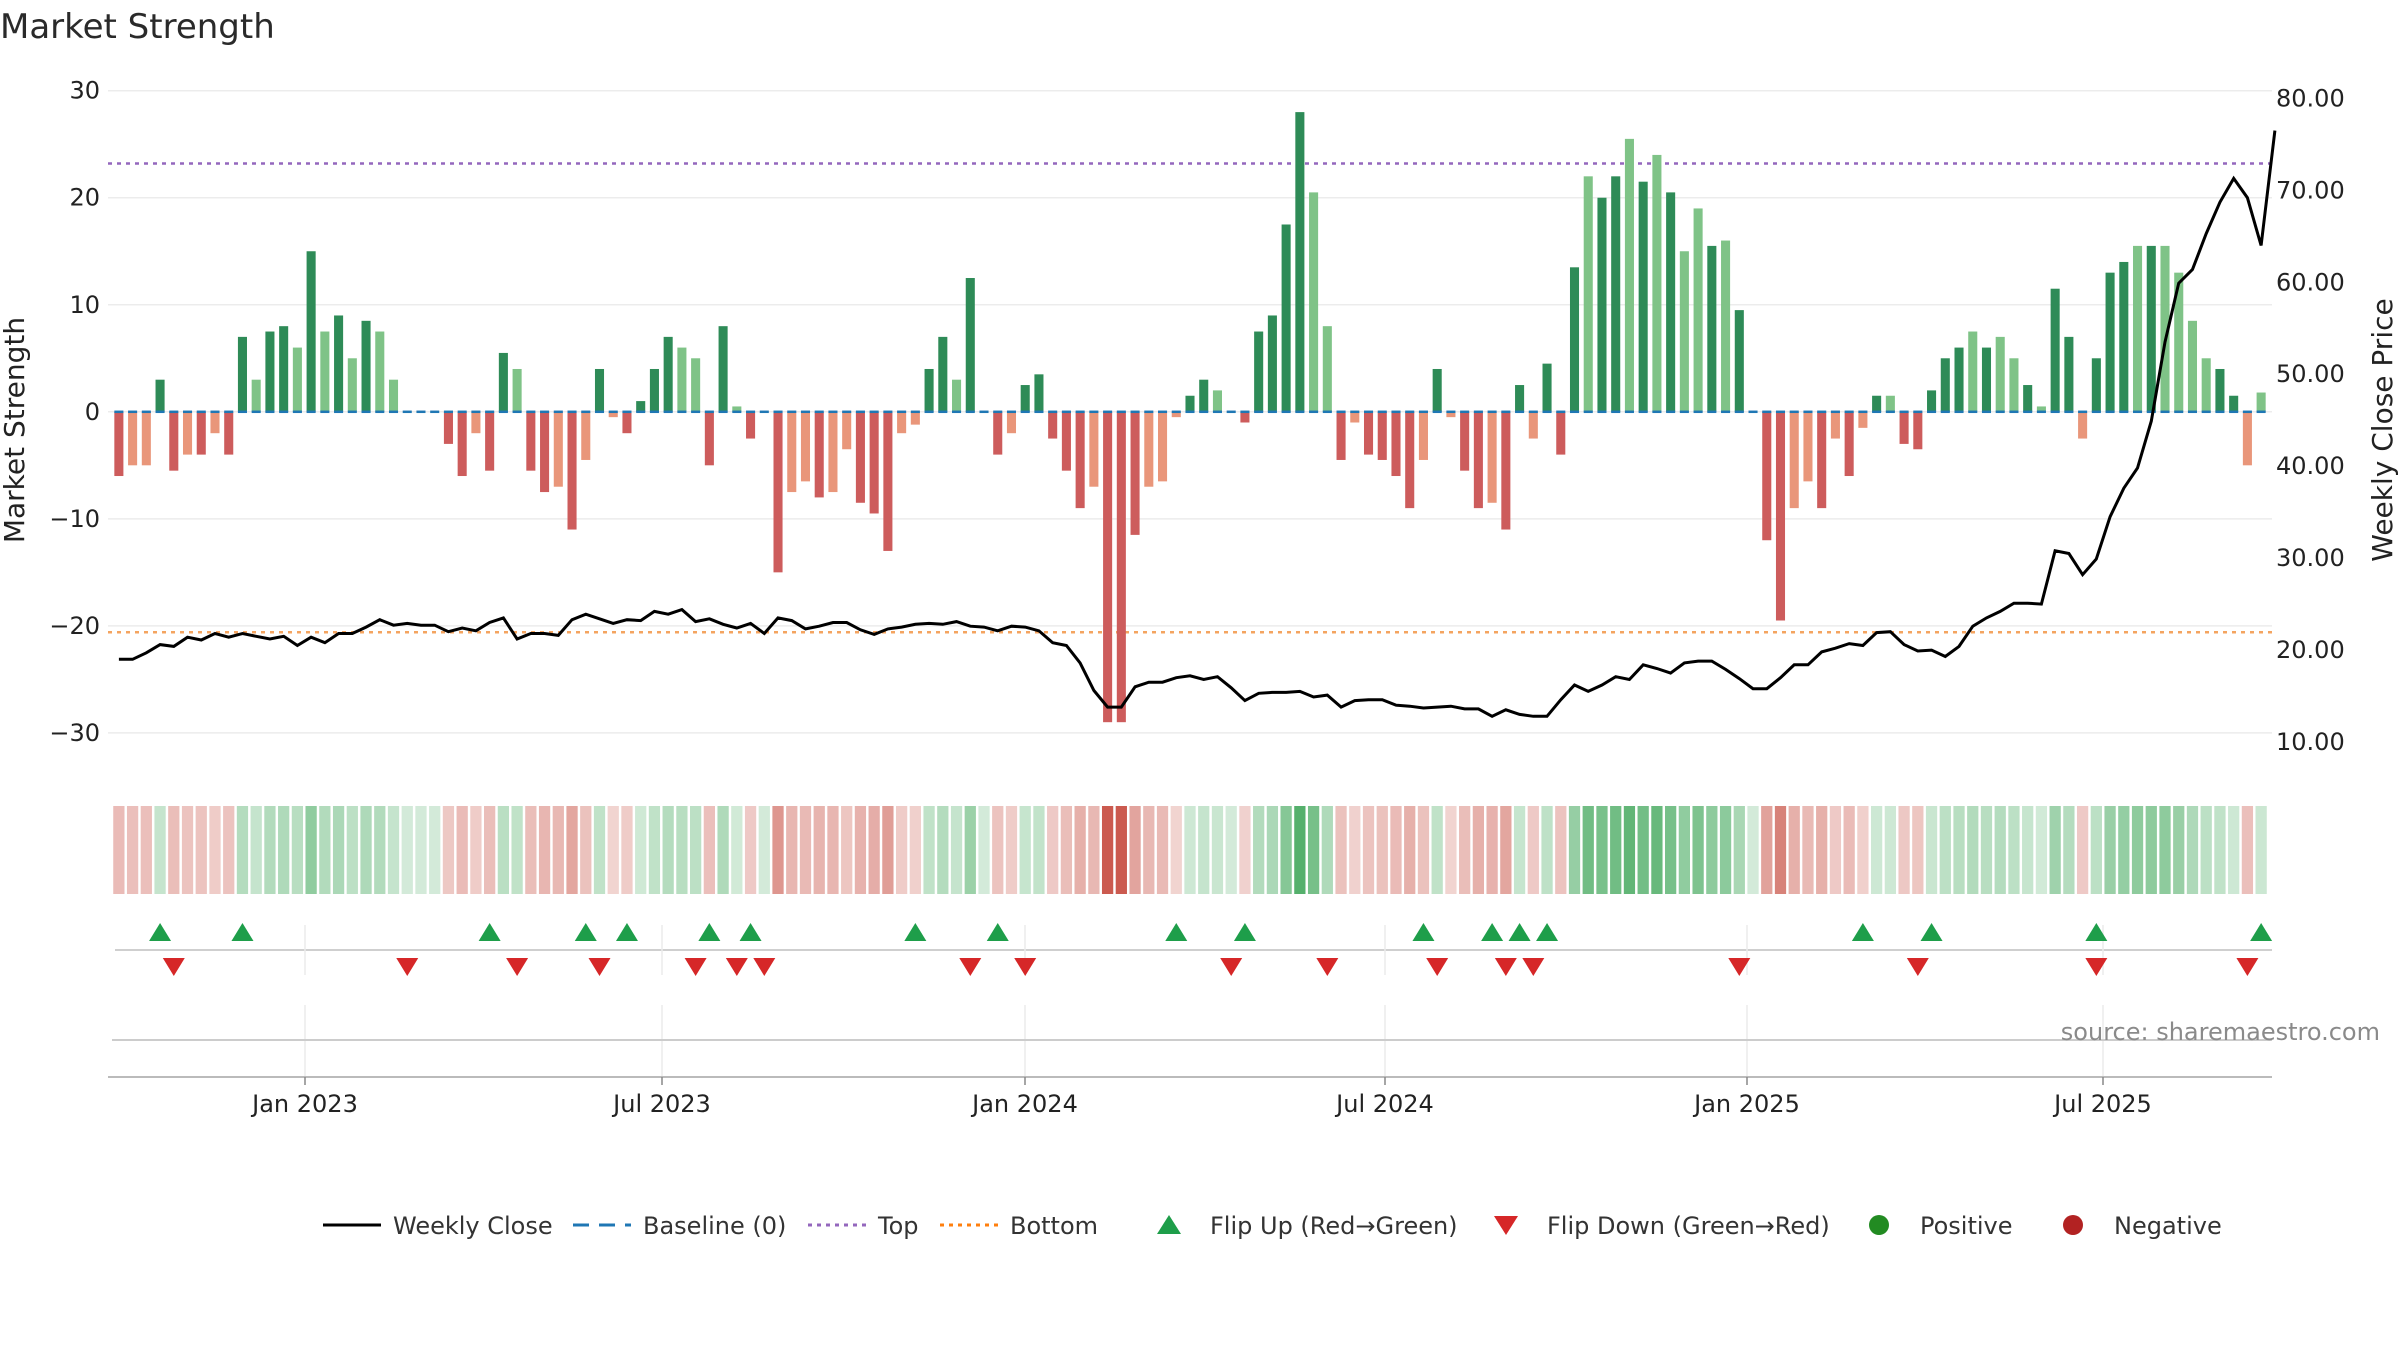 This screenshot has height=1350, width=2400. I want to click on legend-item: Baseline (0), so click(679, 1226).